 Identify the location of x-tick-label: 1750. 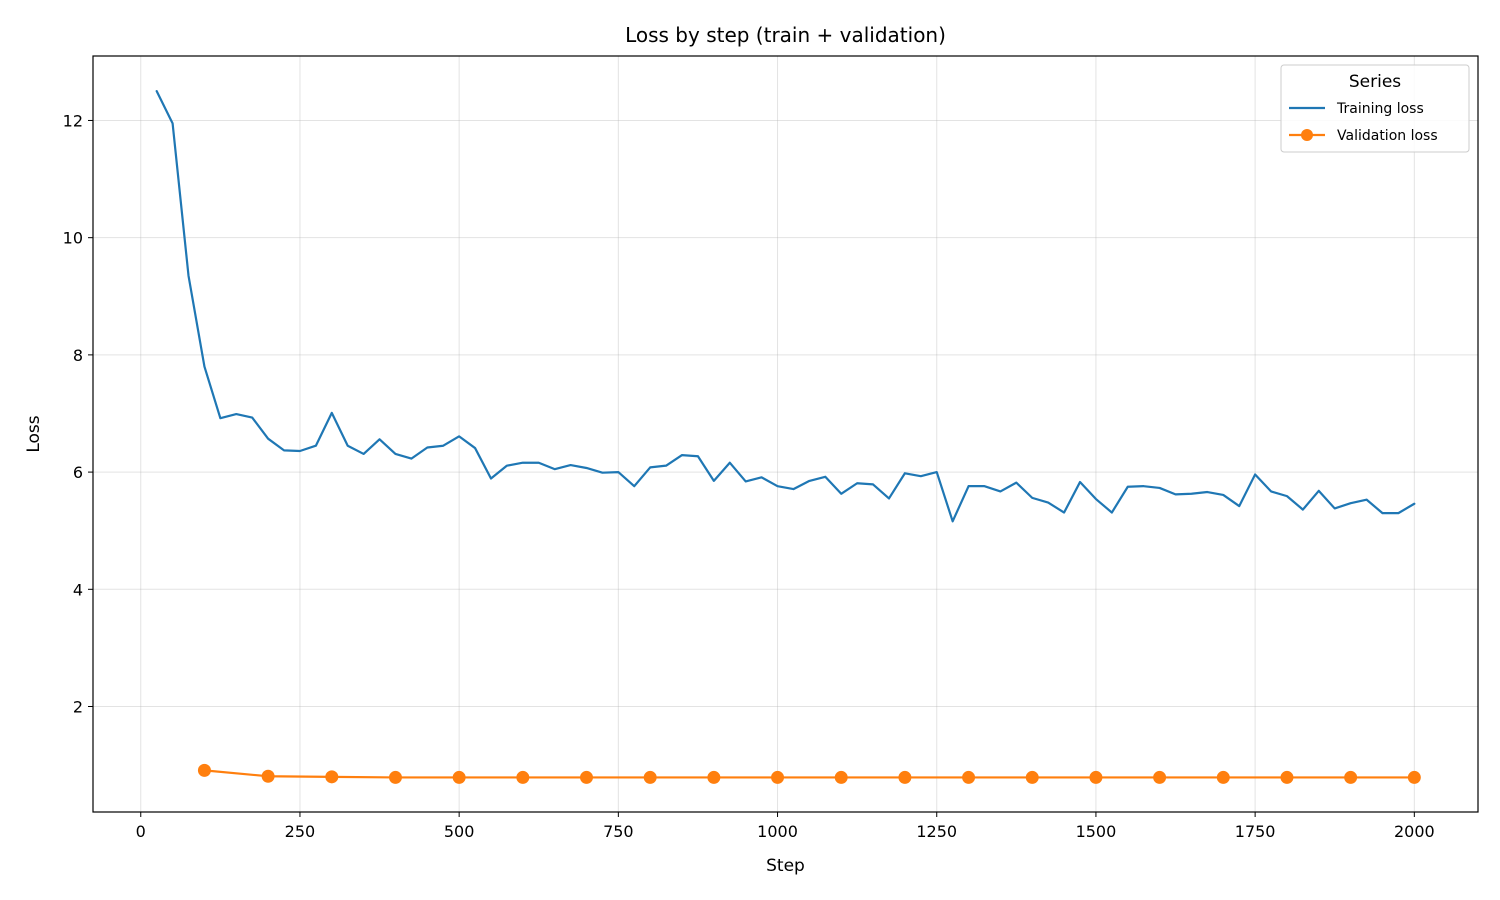
(1255, 831).